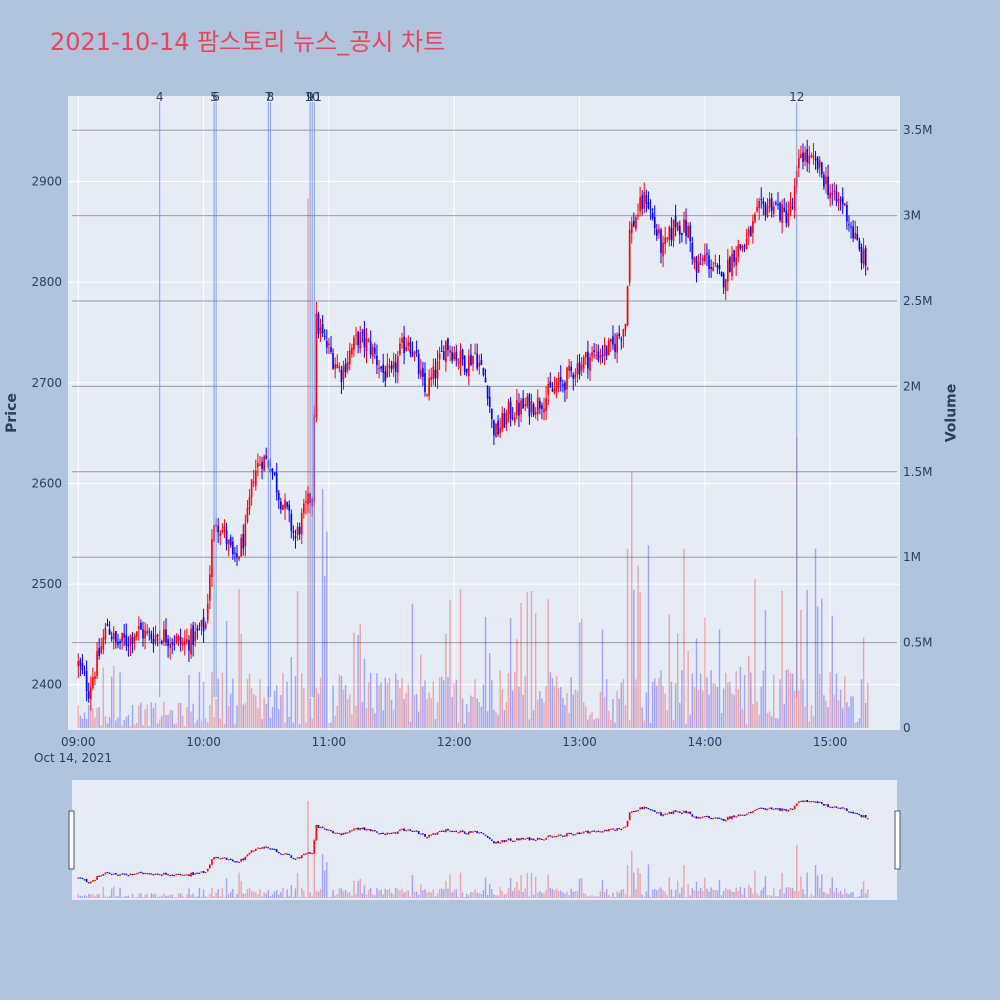 This screenshot has height=1000, width=1000. Describe the element at coordinates (269, 97) in the screenshot. I see `news-marker-label: 7` at that location.